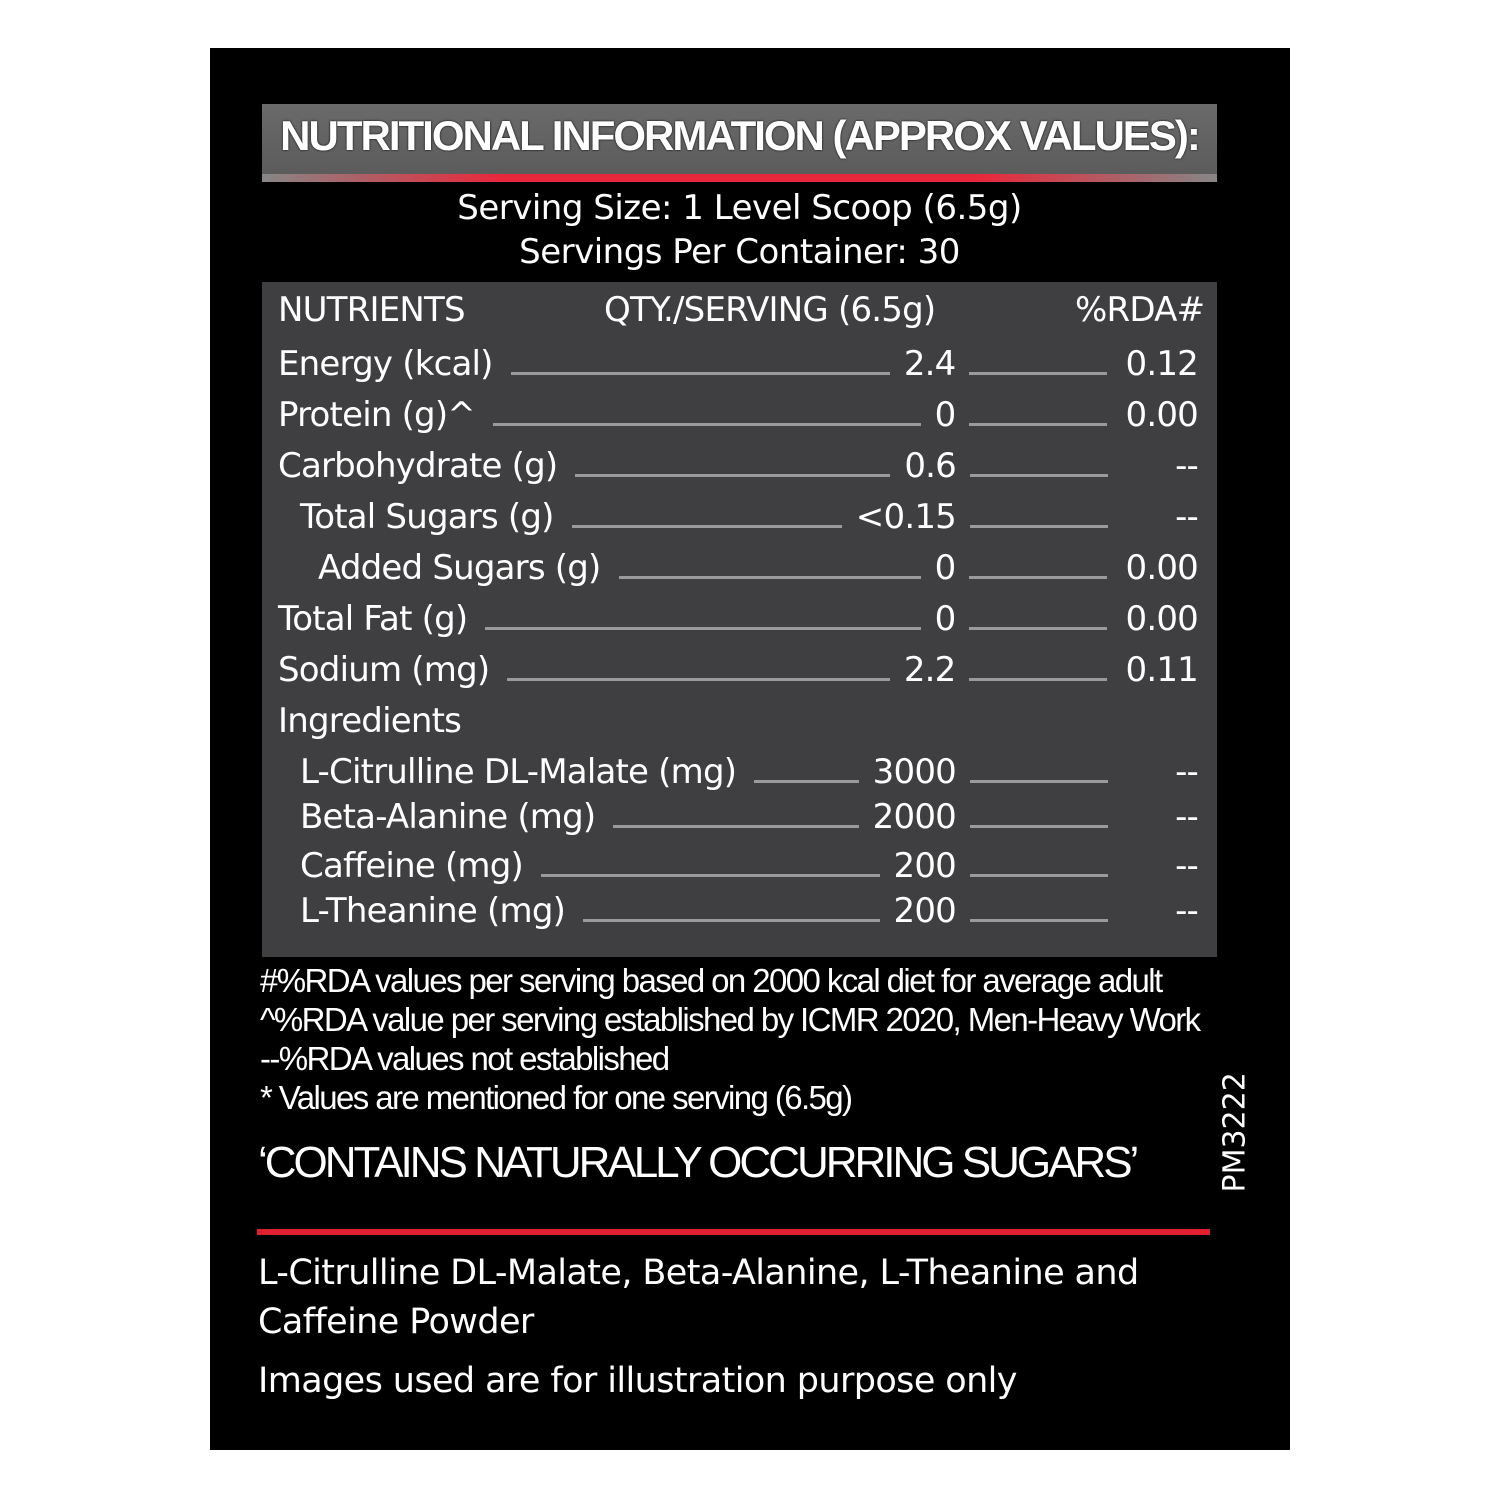 The height and width of the screenshot is (1500, 1500). I want to click on nutrient-name: Added Sugars (g), so click(459, 568).